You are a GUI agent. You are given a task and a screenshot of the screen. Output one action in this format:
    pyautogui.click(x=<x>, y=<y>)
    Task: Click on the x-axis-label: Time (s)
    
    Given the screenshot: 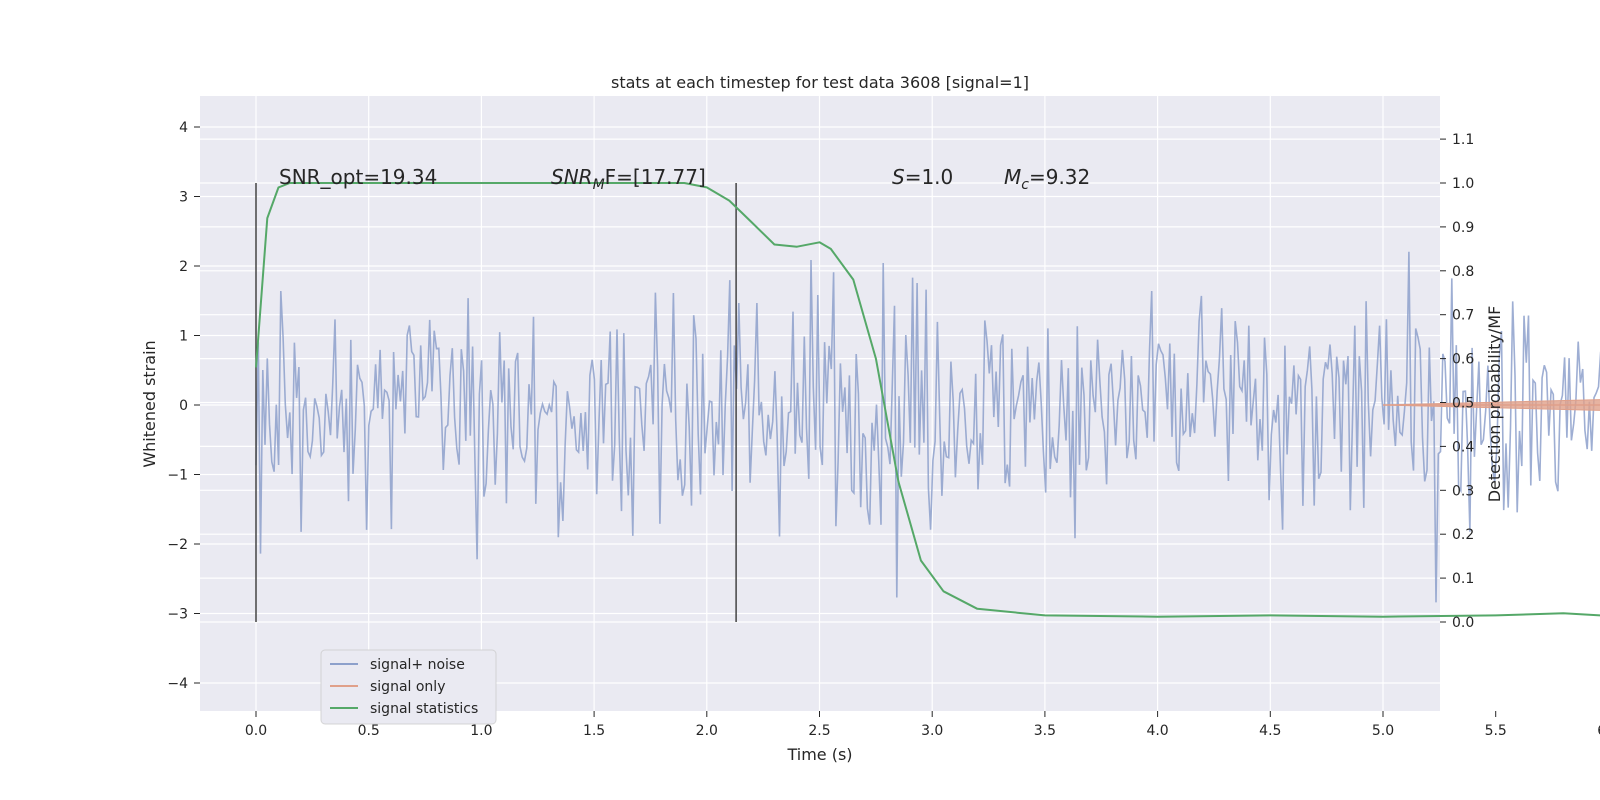 What is the action you would take?
    pyautogui.click(x=819, y=754)
    